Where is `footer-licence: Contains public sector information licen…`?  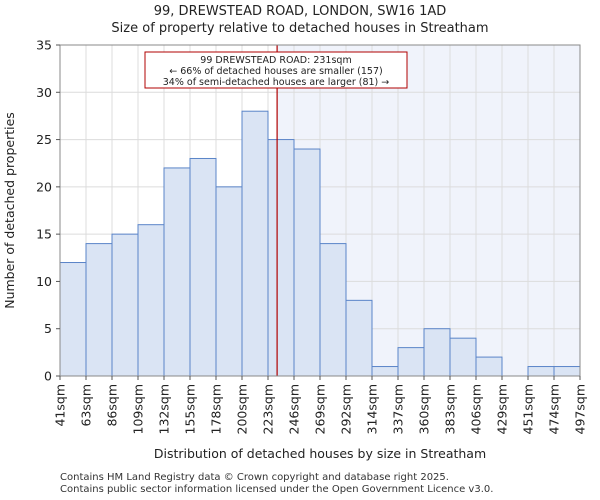
footer-licence: Contains public sector information licen… is located at coordinates (277, 489).